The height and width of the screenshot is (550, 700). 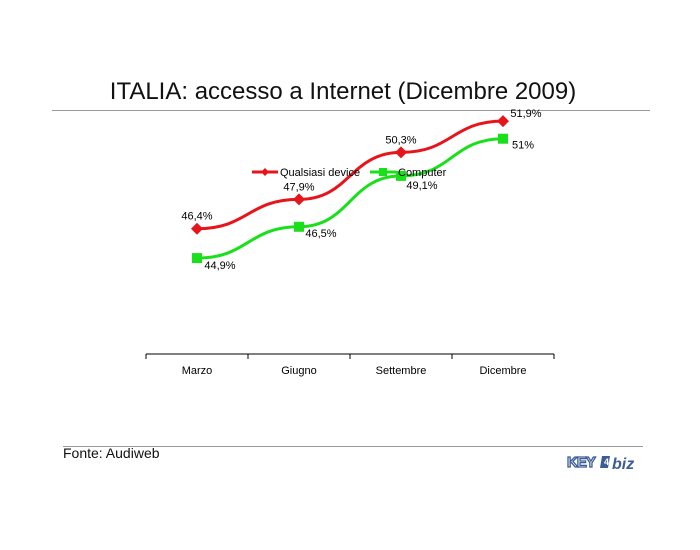 I want to click on svg-text: biz, so click(x=623, y=464).